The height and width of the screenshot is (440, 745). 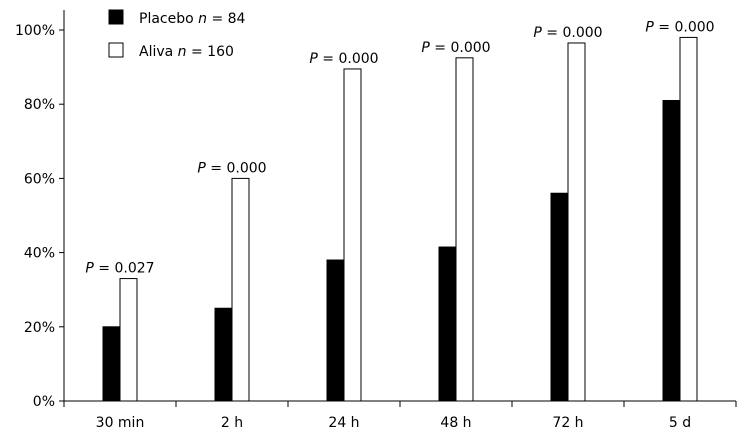 I want to click on y-tick-label: 40%, so click(x=39, y=254).